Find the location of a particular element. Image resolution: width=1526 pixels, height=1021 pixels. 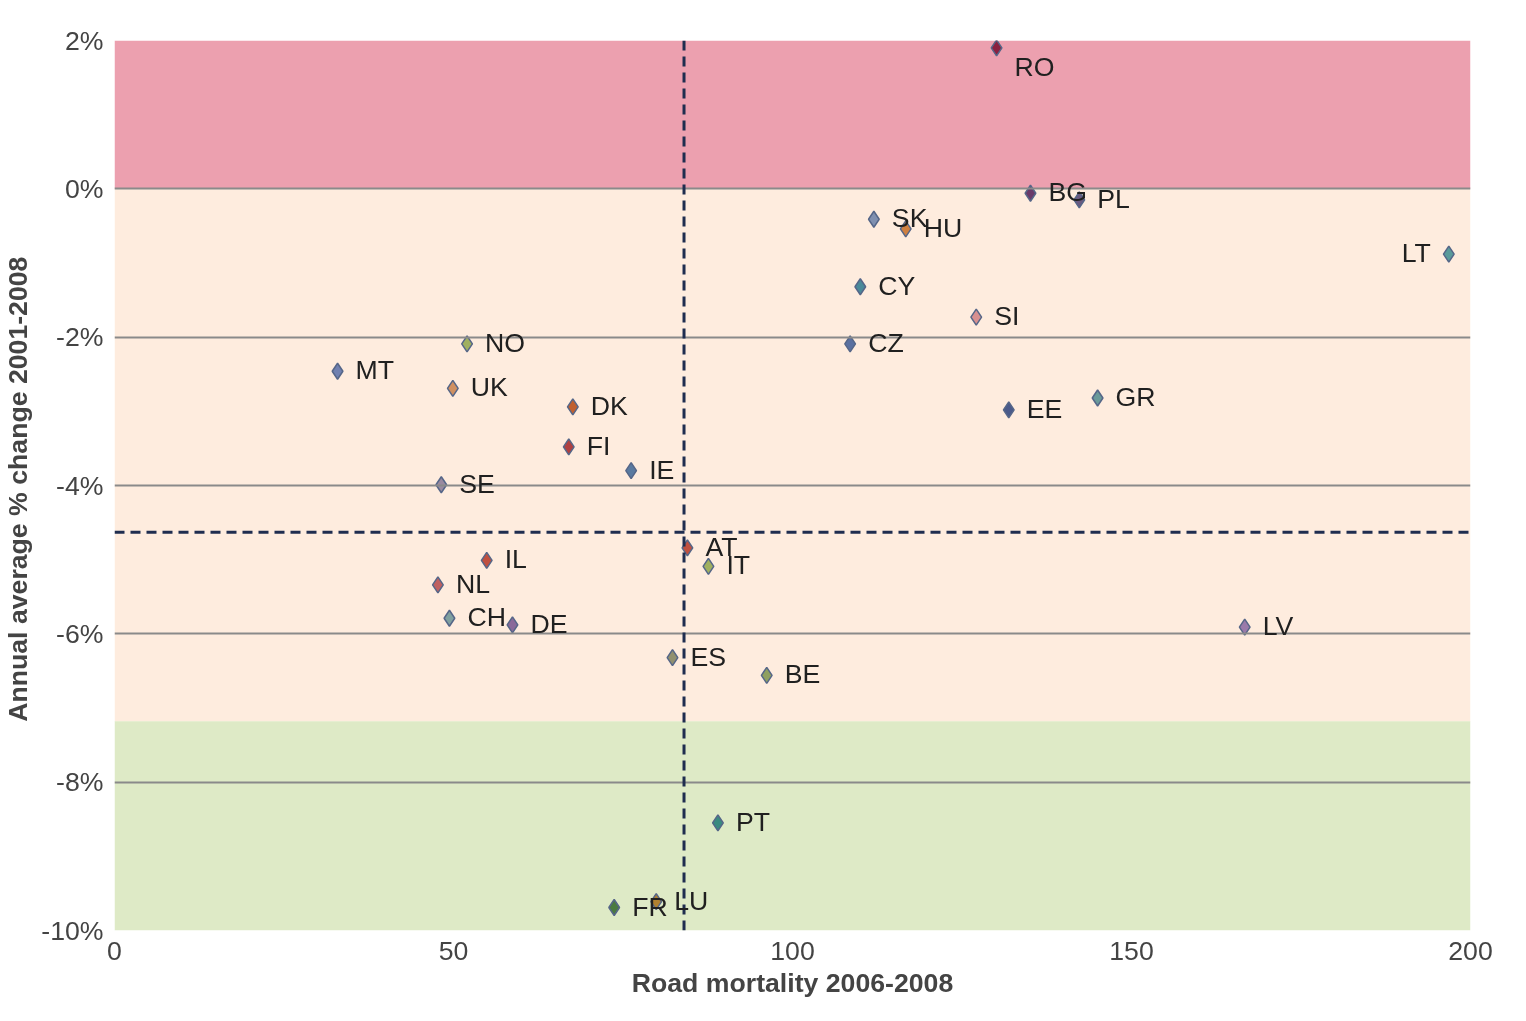

annotation: CZ is located at coordinates (886, 342).